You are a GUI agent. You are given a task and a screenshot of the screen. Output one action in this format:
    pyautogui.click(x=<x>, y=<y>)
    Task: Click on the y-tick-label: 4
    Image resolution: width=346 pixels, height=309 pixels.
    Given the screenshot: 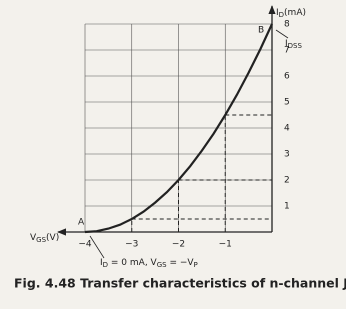 What is the action you would take?
    pyautogui.click(x=287, y=129)
    